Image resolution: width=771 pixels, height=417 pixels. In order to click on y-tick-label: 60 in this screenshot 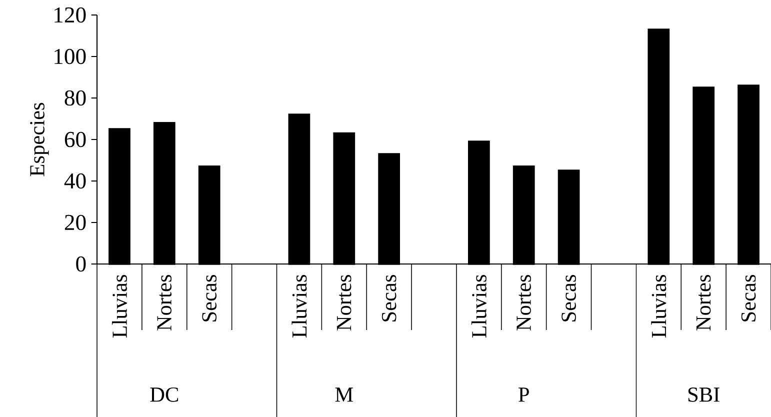, I will do `click(75, 140)`.